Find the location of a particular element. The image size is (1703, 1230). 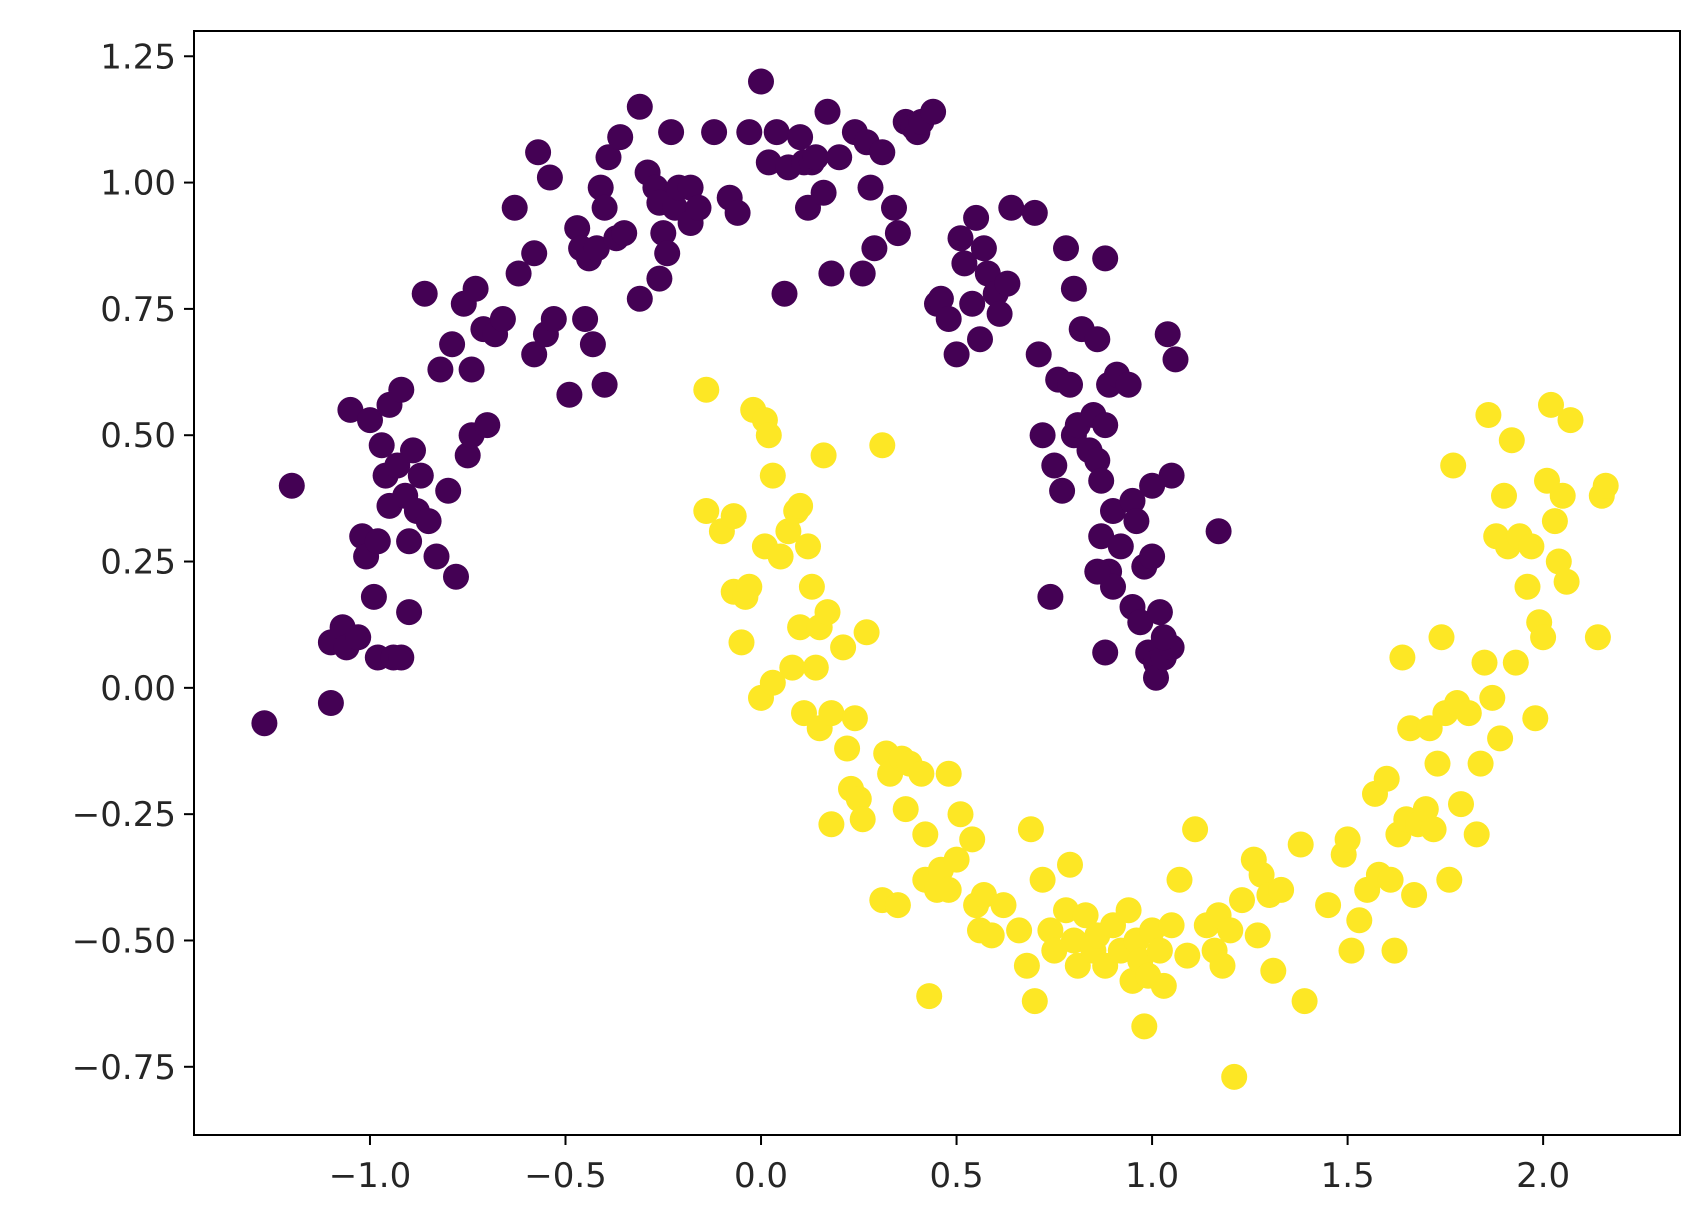

x-tick-label: 1.5 is located at coordinates (1348, 1176).